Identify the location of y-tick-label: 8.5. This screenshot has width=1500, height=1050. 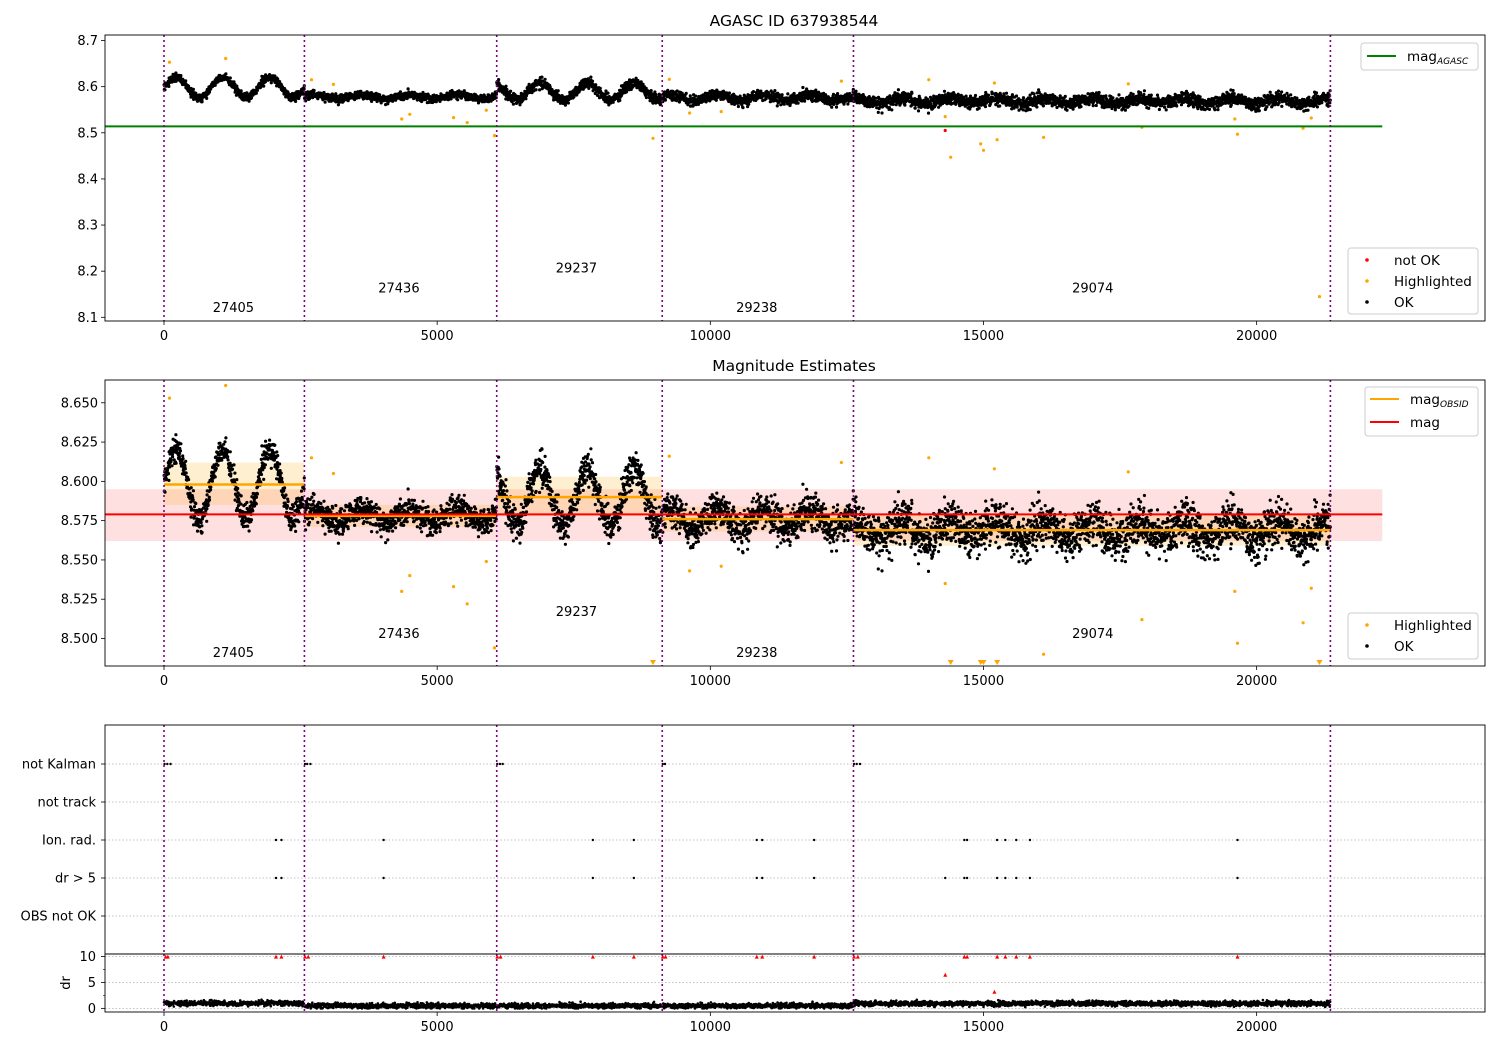
(87, 133).